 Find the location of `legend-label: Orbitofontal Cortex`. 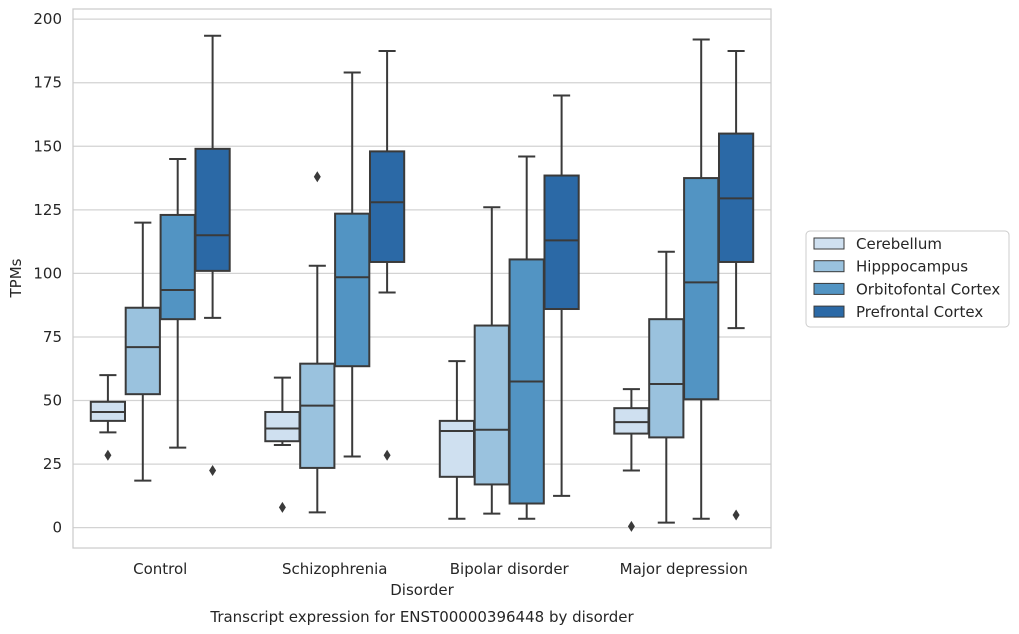

legend-label: Orbitofontal Cortex is located at coordinates (928, 289).